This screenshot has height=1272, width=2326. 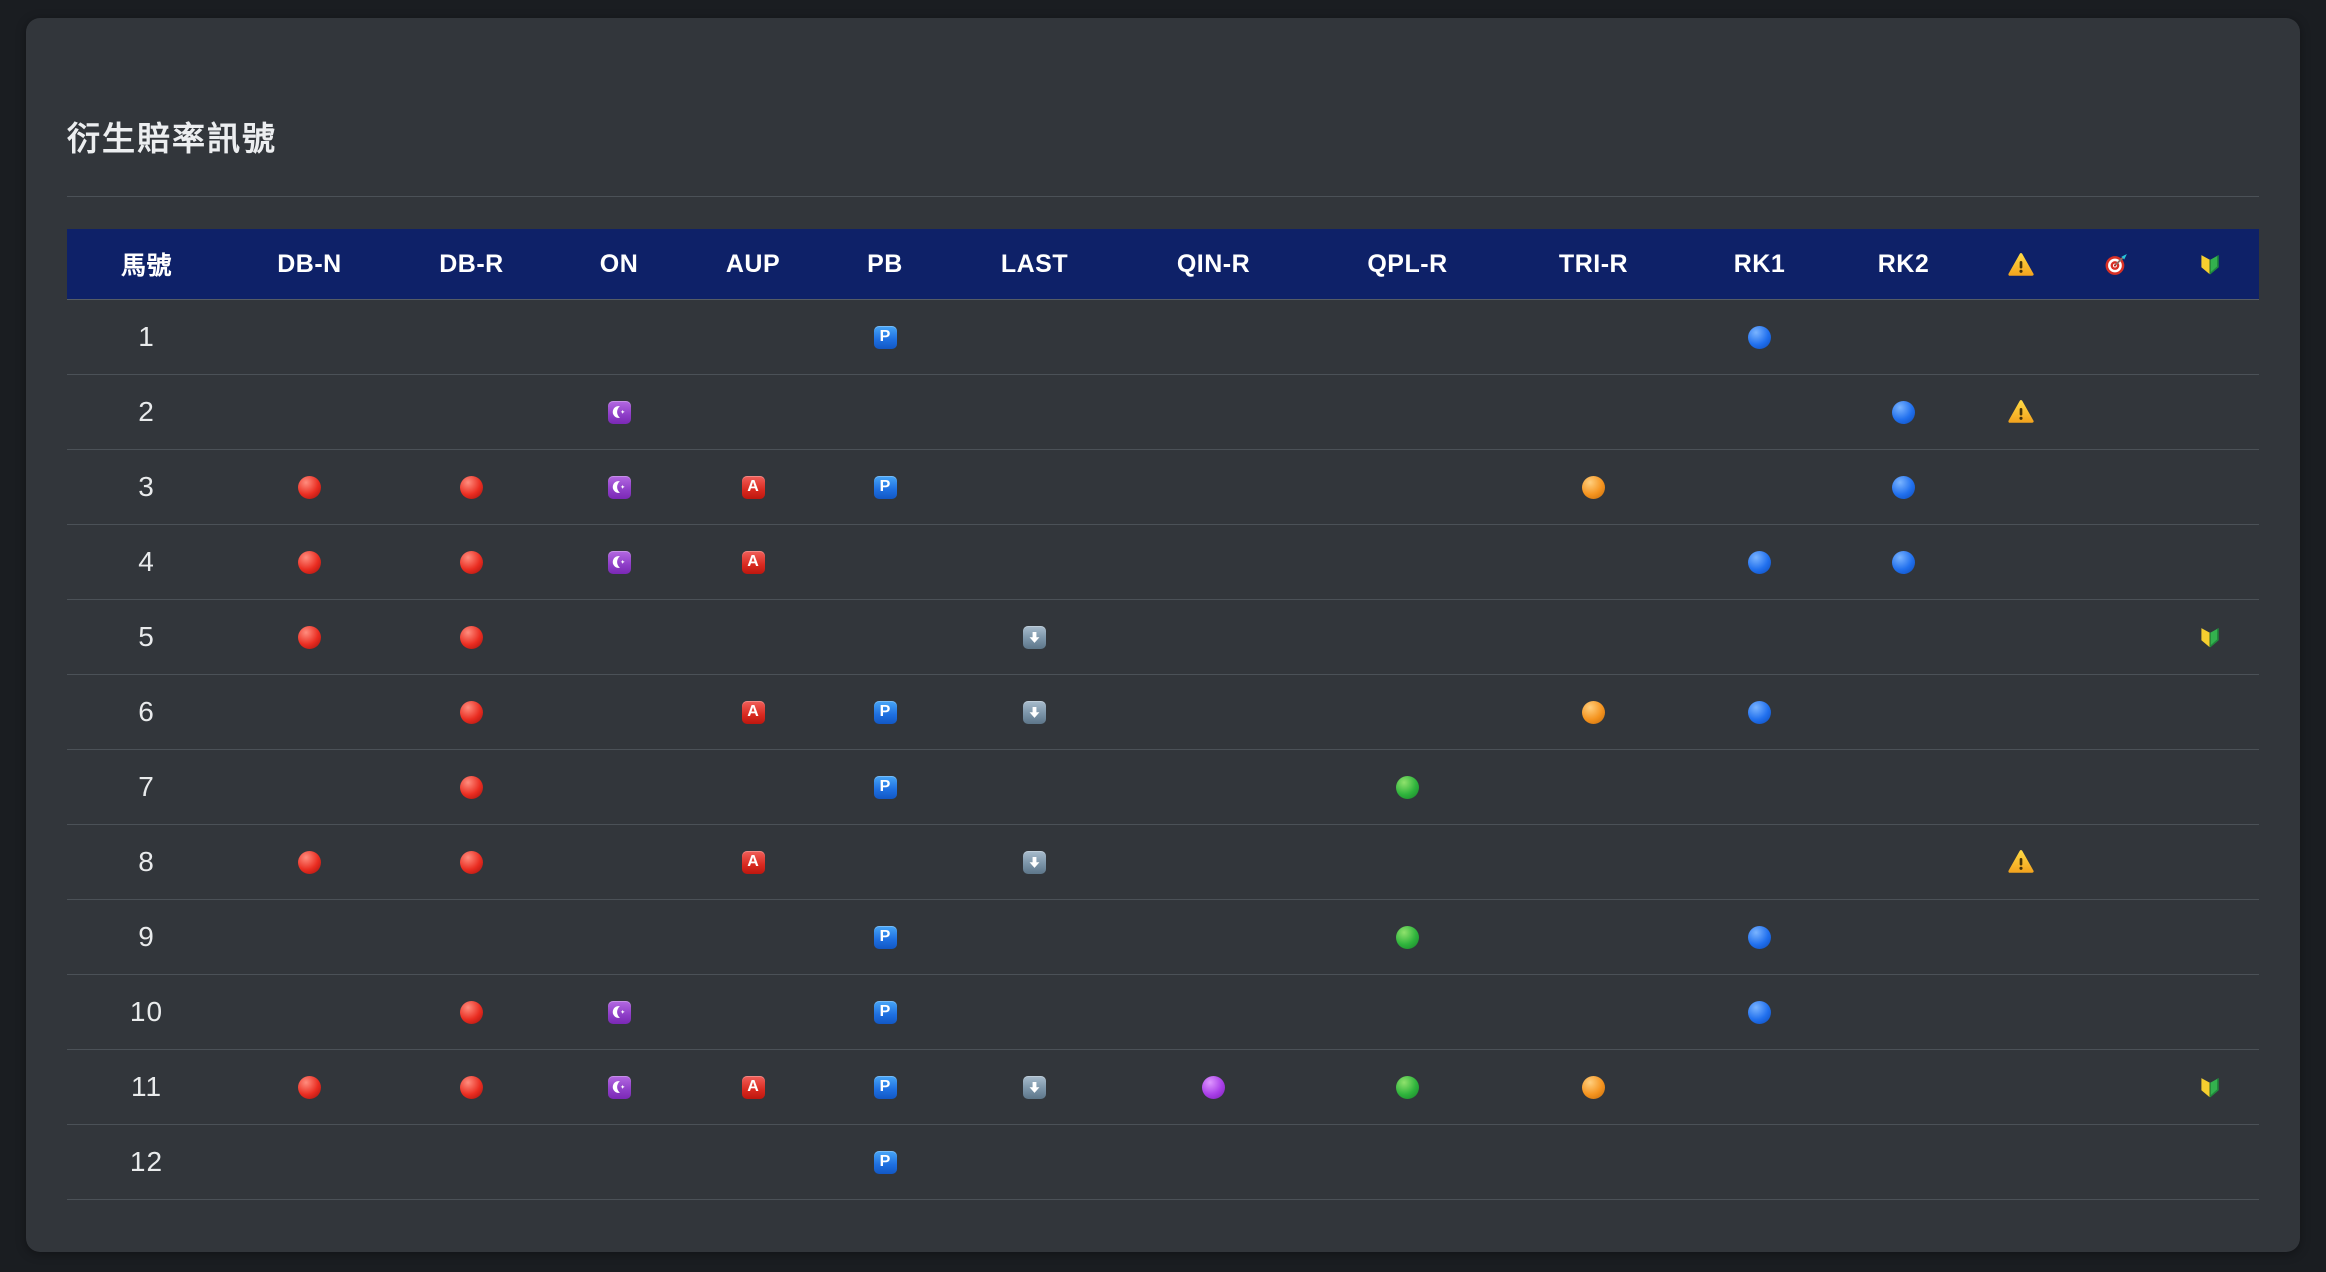 I want to click on column-header-rk1: RK1, so click(x=1759, y=264).